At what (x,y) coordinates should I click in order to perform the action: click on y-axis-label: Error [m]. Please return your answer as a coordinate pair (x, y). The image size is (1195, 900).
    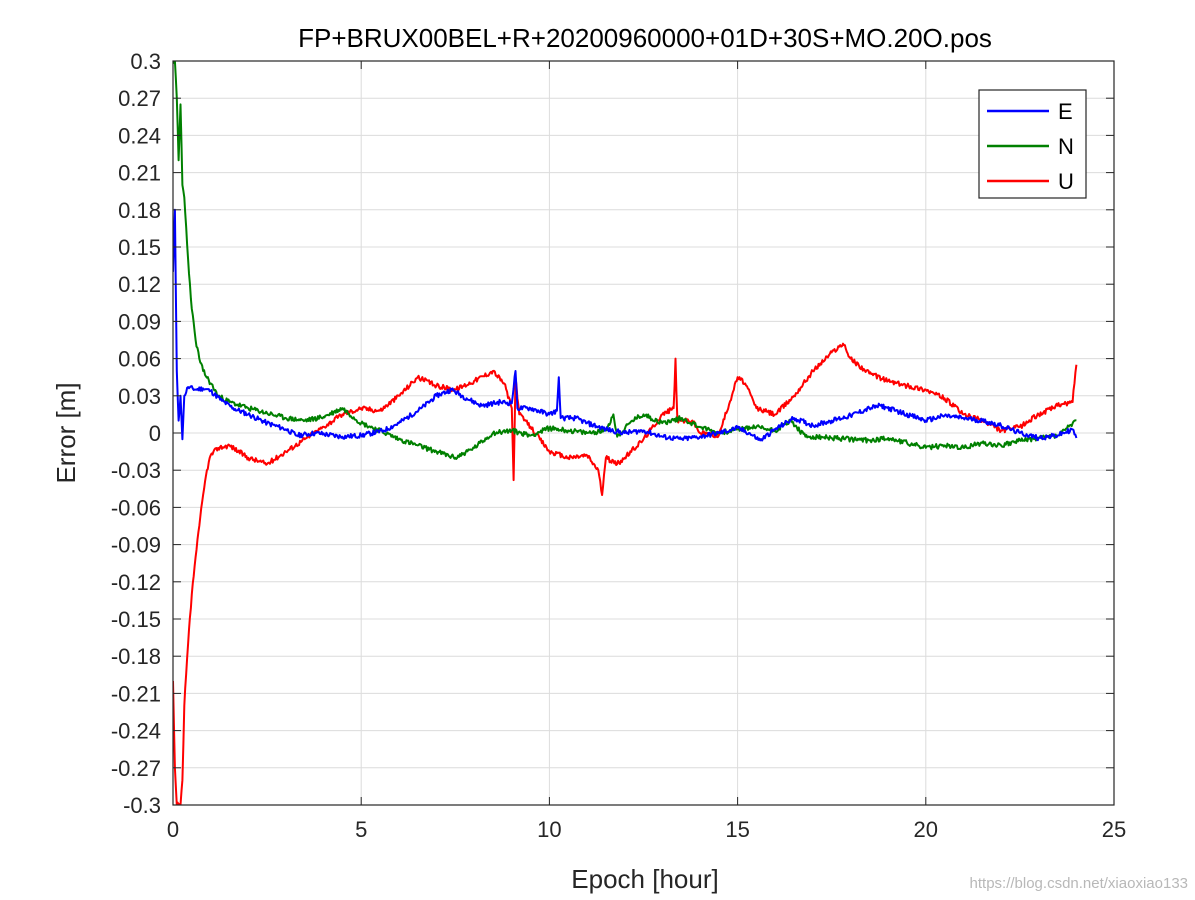
    Looking at the image, I should click on (66, 432).